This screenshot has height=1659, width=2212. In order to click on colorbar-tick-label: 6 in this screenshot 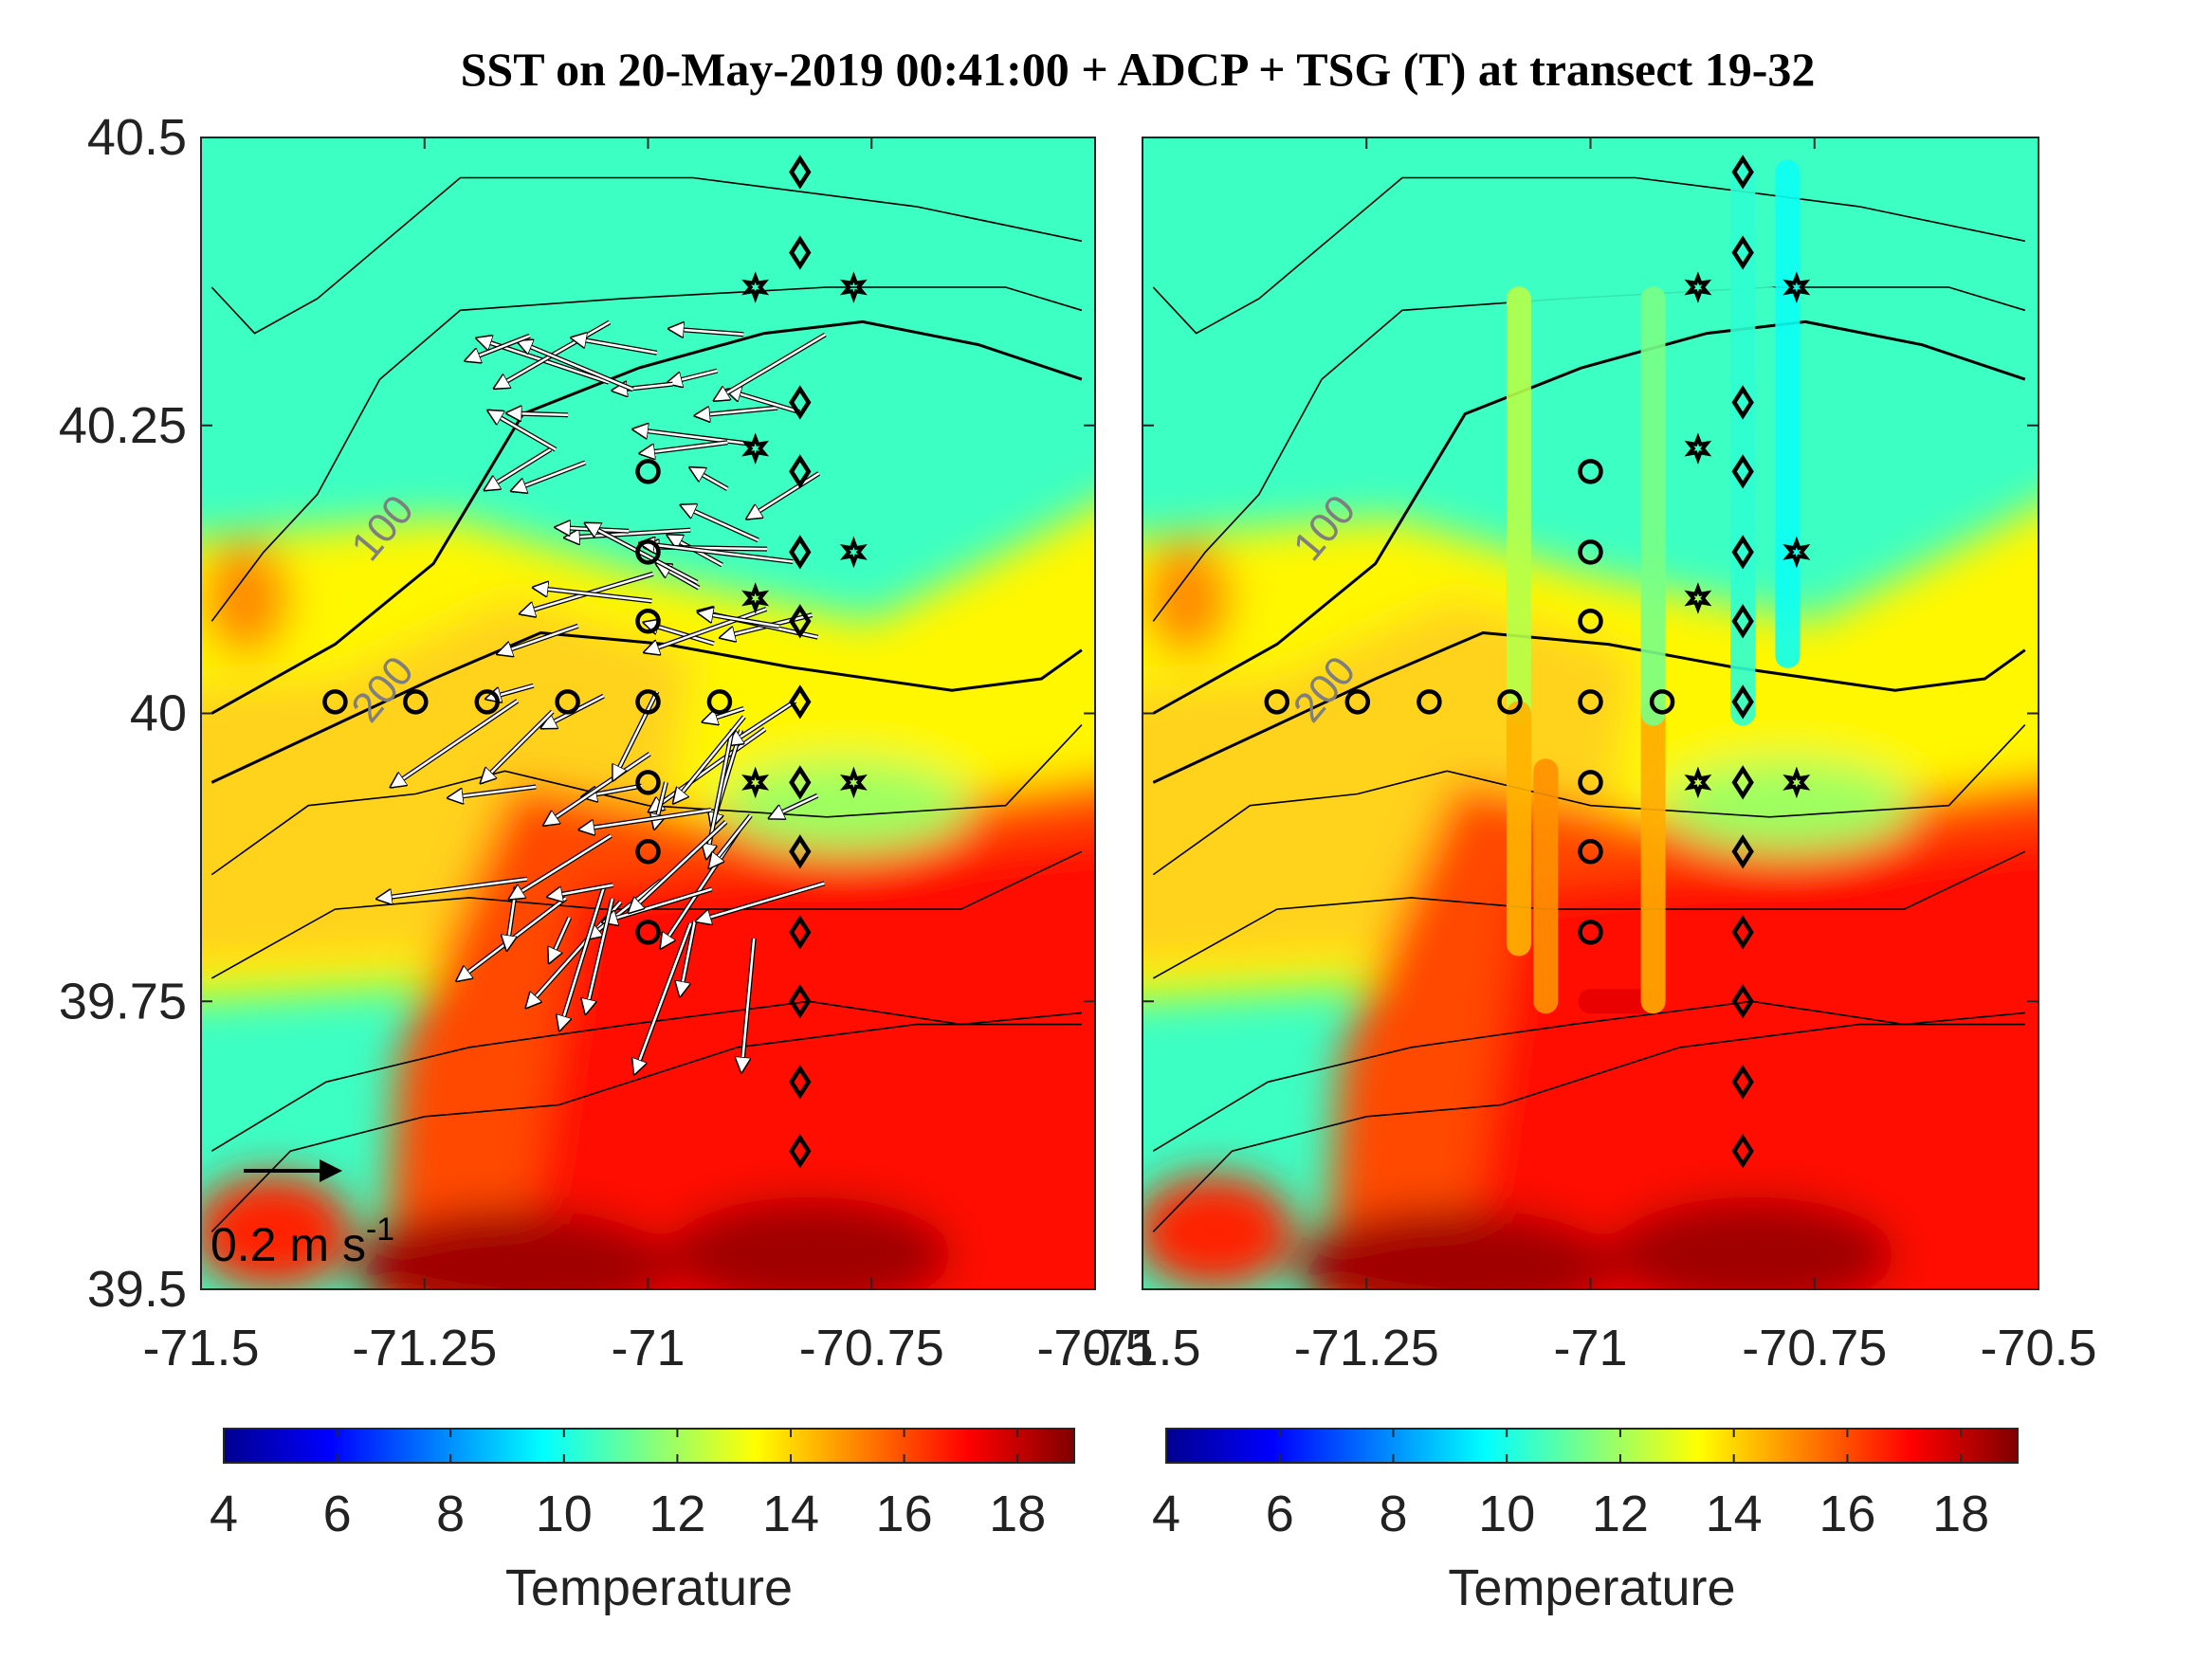, I will do `click(1280, 1514)`.